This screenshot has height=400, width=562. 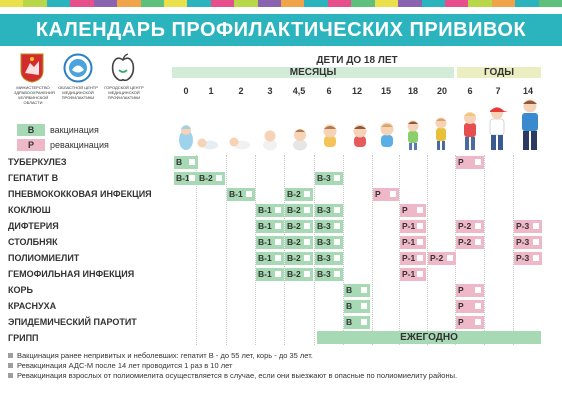 What do you see at coordinates (270, 91) in the screenshot?
I see `age-label: 3` at bounding box center [270, 91].